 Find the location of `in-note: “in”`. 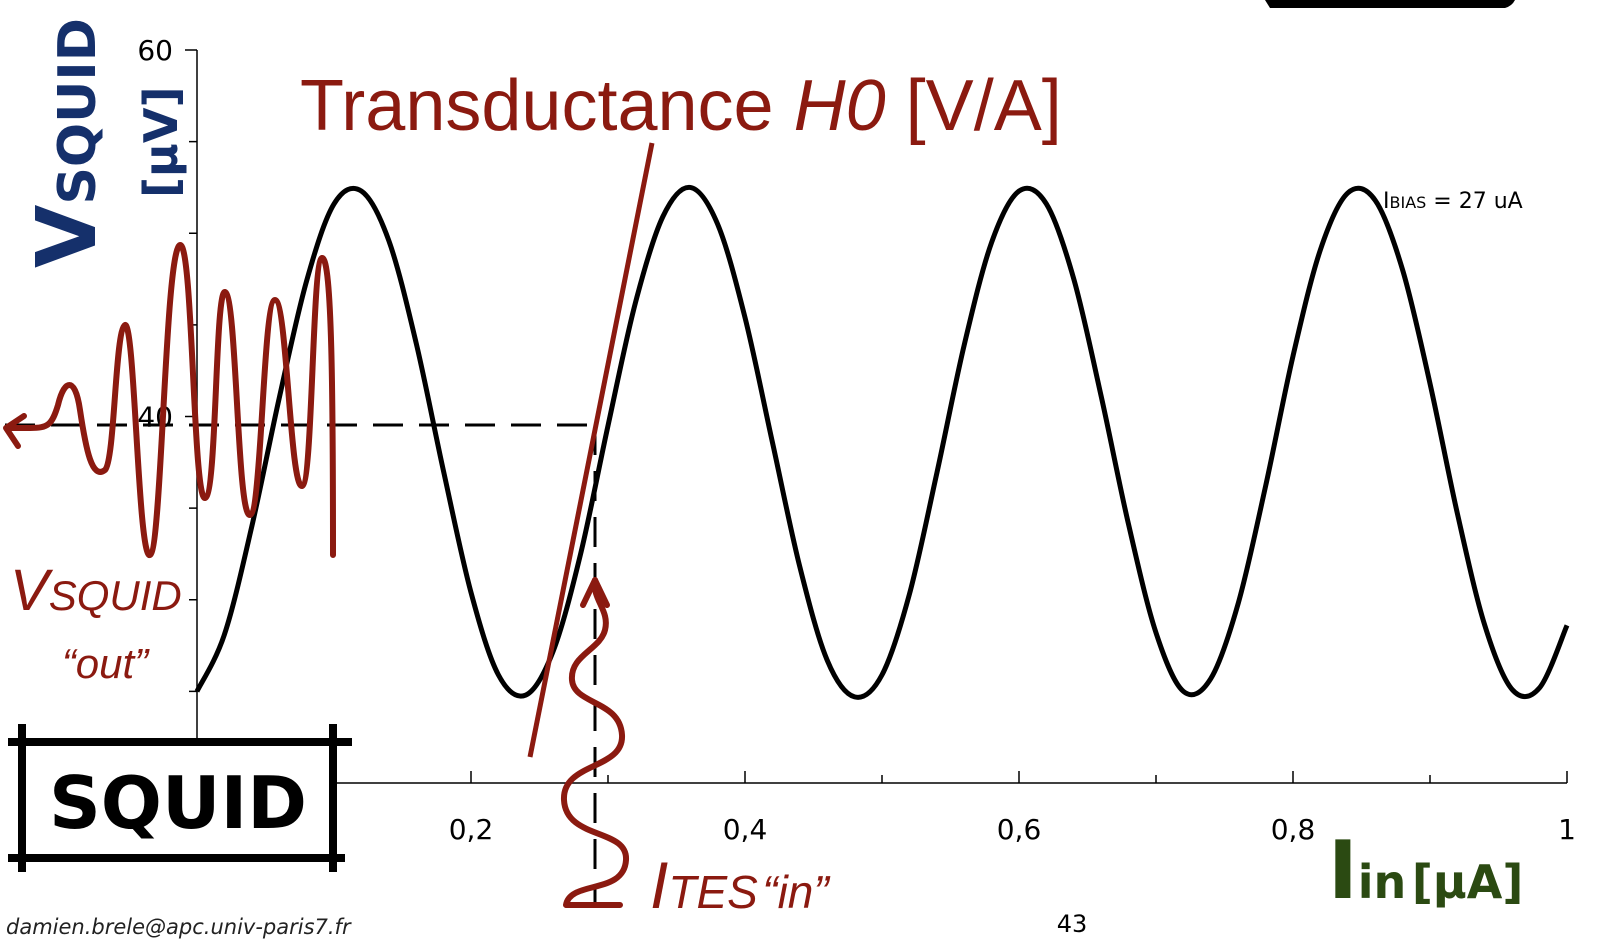

in-note: “in” is located at coordinates (796, 892).